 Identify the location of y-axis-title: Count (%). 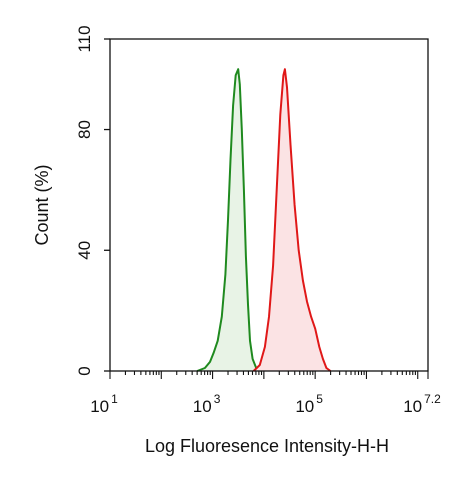
(42, 204).